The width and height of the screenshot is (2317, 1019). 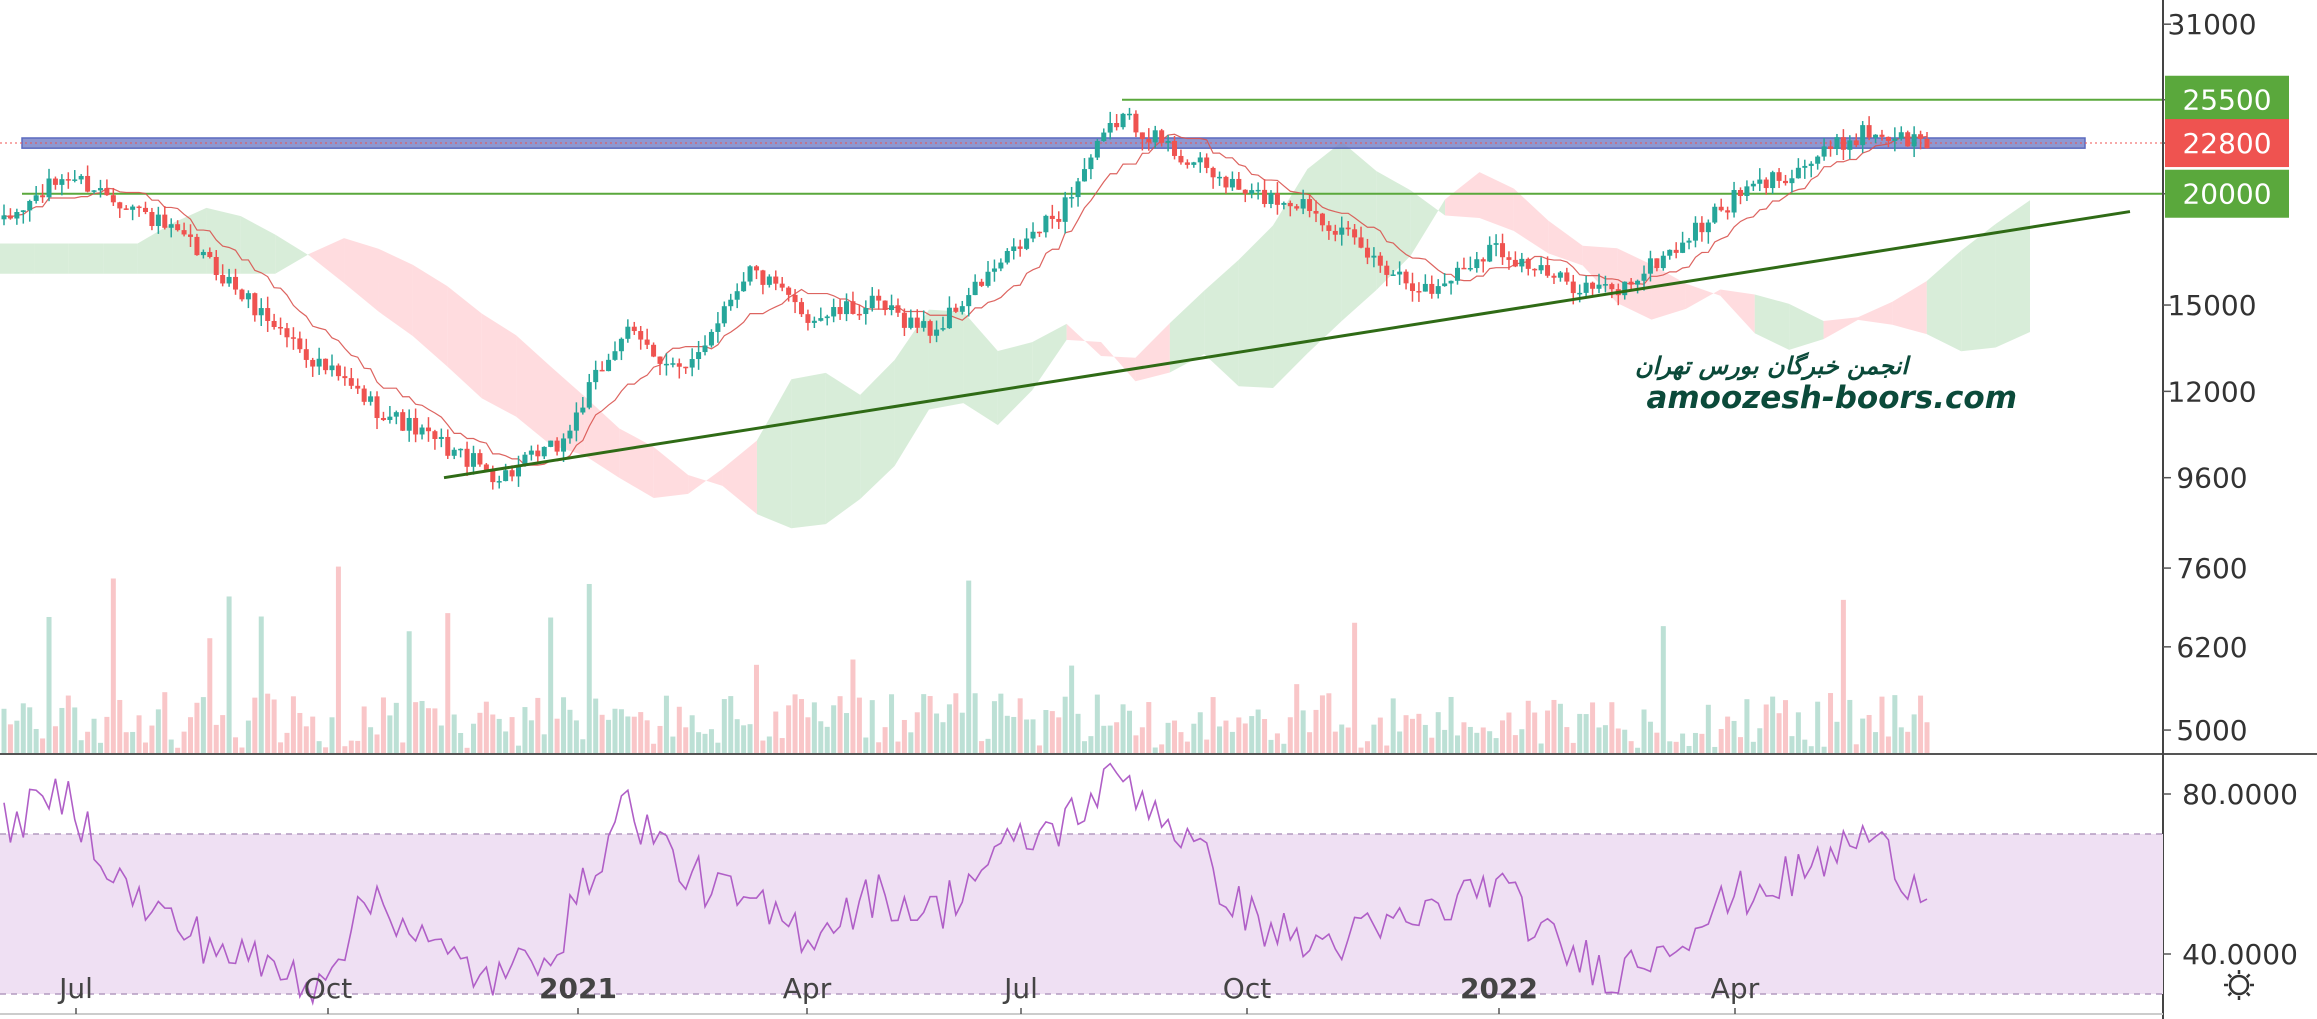 What do you see at coordinates (1020, 988) in the screenshot?
I see `time-tick-label: Jul` at bounding box center [1020, 988].